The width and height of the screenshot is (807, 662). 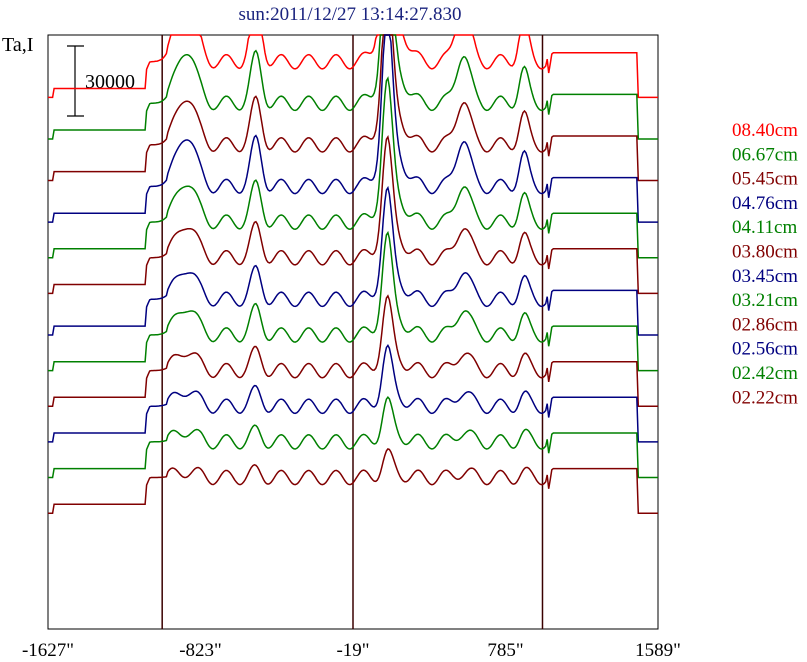 What do you see at coordinates (48, 650) in the screenshot?
I see `x-tick-label-0: -1627"` at bounding box center [48, 650].